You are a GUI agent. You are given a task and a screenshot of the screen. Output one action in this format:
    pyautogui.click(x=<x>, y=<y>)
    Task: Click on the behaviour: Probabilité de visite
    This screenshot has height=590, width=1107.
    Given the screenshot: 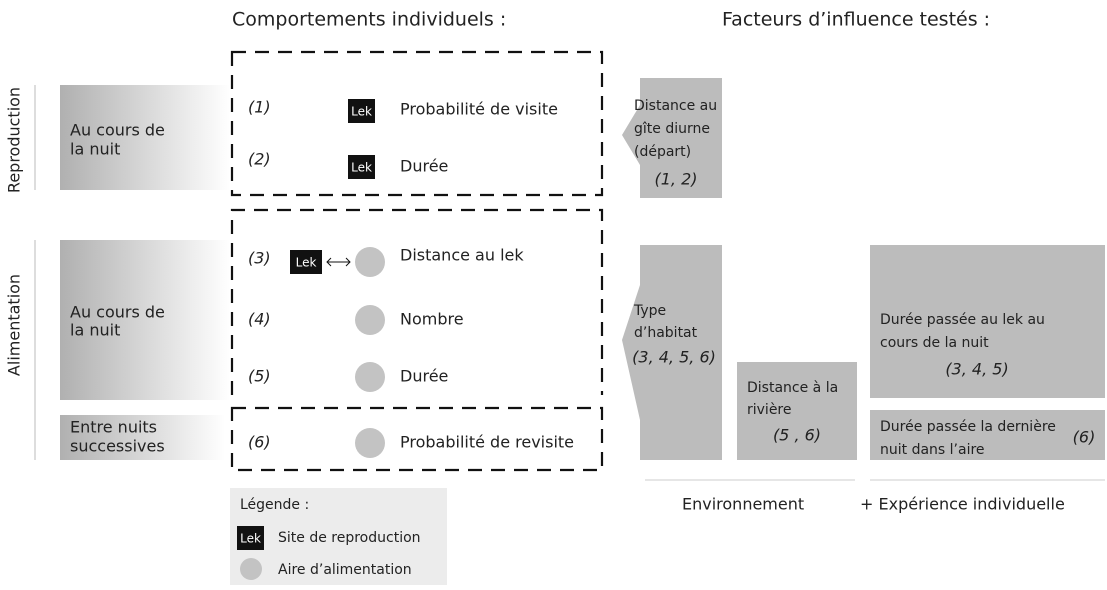 What is the action you would take?
    pyautogui.click(x=479, y=109)
    